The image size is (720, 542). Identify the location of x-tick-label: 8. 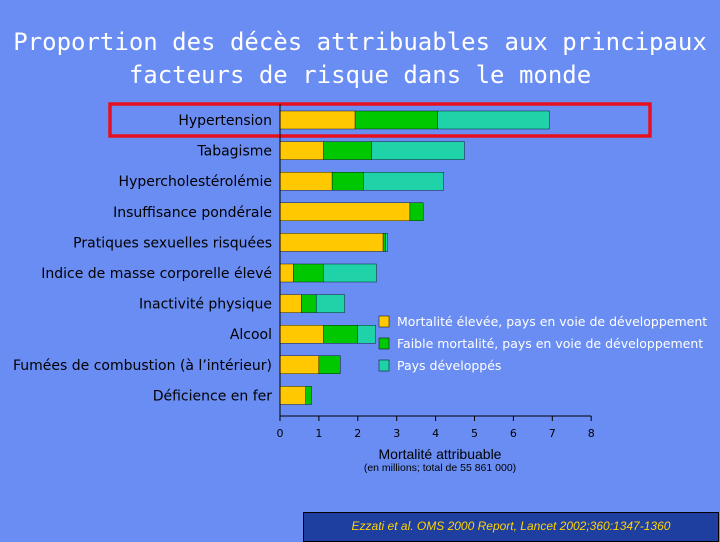
(591, 433).